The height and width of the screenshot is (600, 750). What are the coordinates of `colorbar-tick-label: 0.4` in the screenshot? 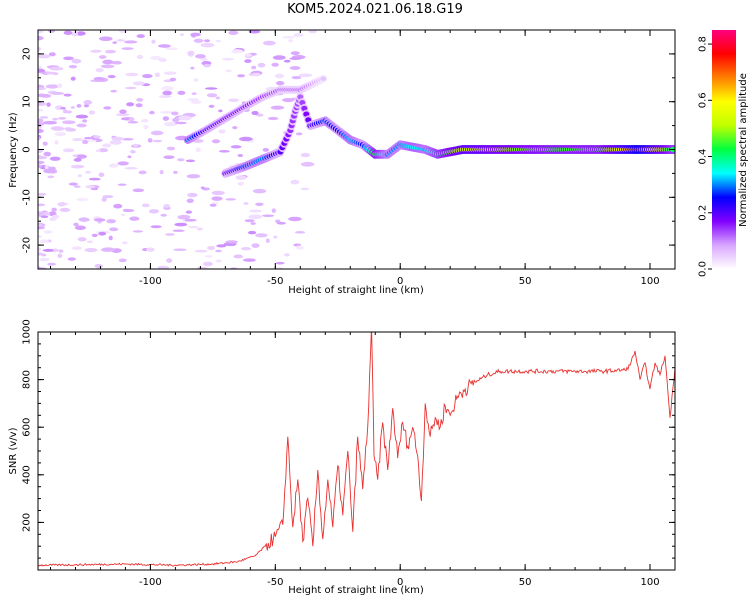 It's located at (703, 157).